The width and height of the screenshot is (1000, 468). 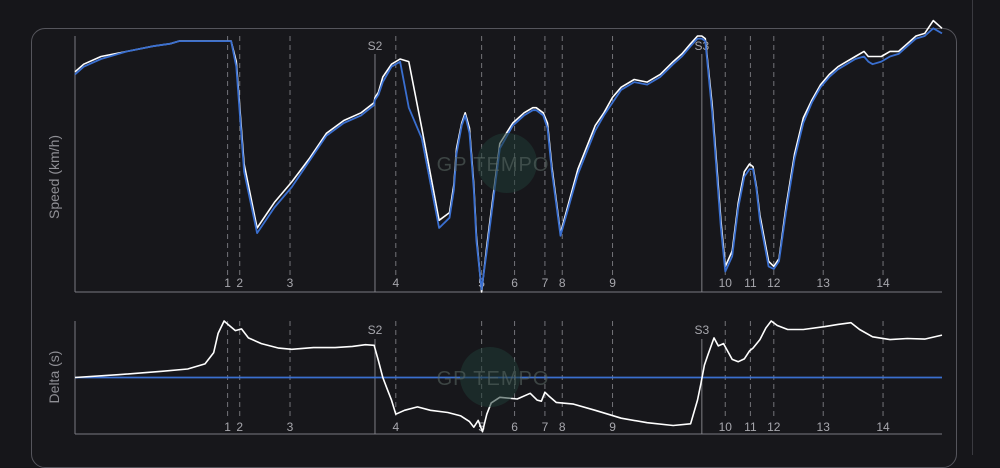 I want to click on delta-turn-label: 4, so click(x=395, y=427).